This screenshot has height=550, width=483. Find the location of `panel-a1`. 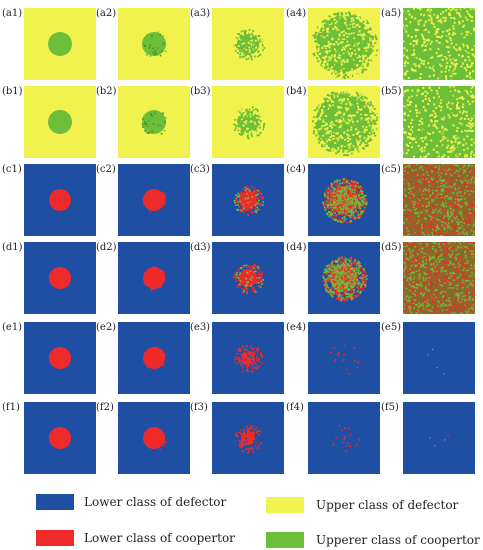

panel-a1 is located at coordinates (60, 44).